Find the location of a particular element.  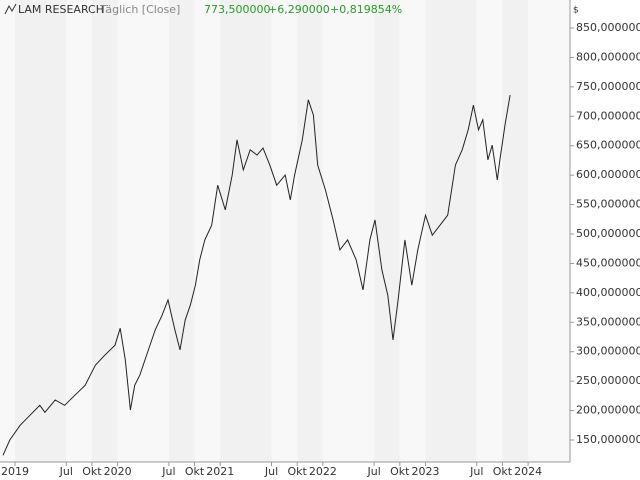

x-tick-label: 2020 is located at coordinates (118, 471).